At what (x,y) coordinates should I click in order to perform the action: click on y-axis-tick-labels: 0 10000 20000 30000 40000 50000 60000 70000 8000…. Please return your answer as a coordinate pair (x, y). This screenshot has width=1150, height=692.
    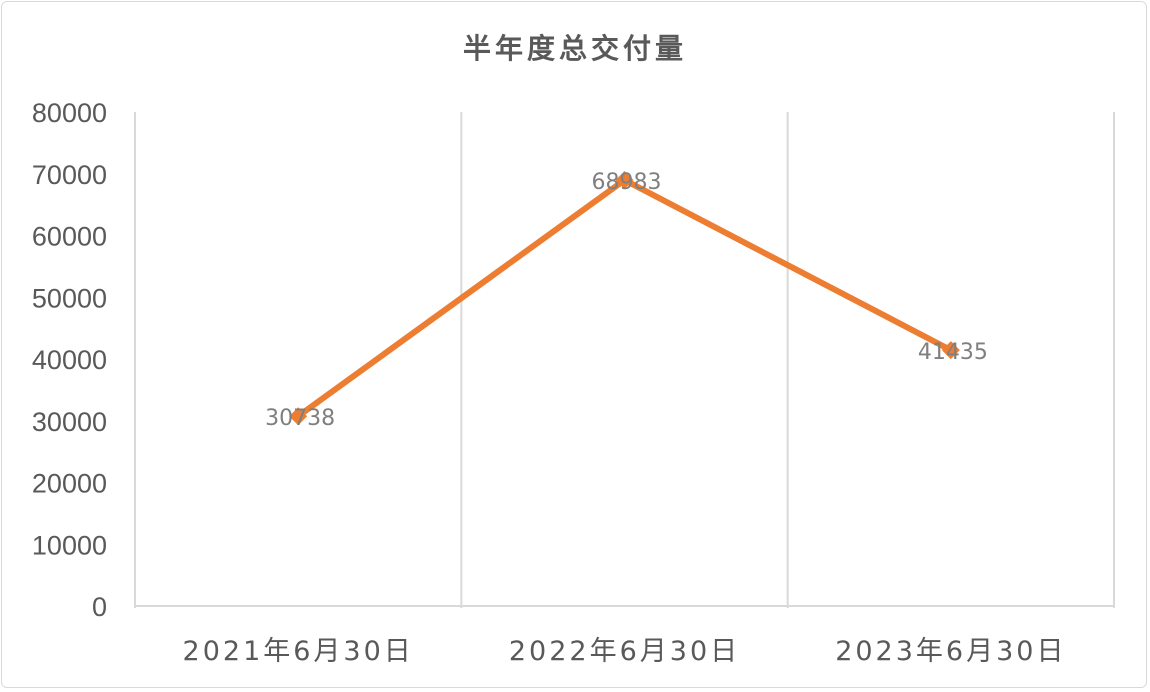
    Looking at the image, I should click on (69, 360).